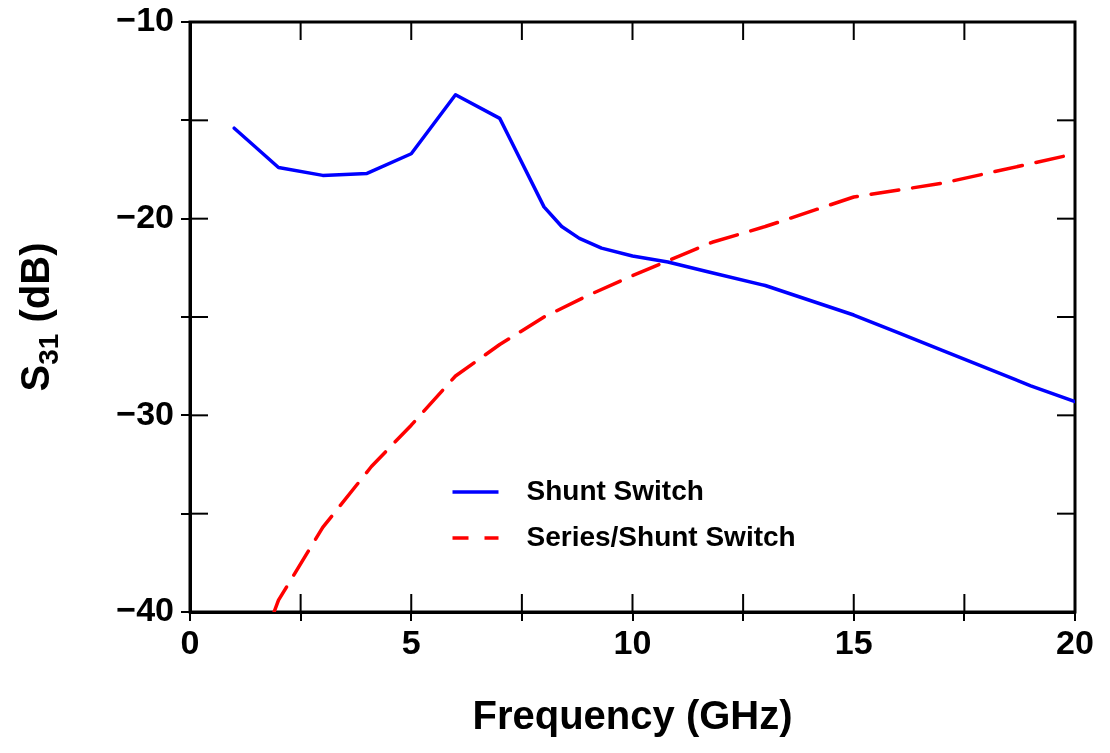 This screenshot has width=1110, height=753. I want to click on legend-label: Series/Shunt Switch, so click(661, 536).